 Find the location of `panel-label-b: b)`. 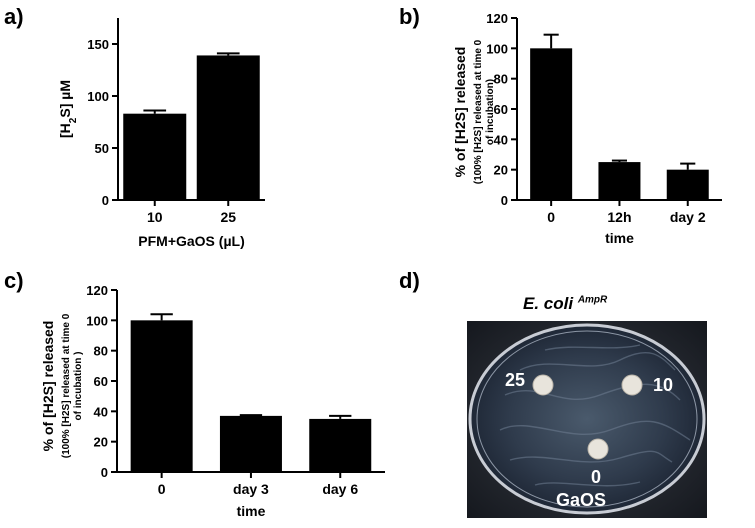

panel-label-b: b) is located at coordinates (409, 16).